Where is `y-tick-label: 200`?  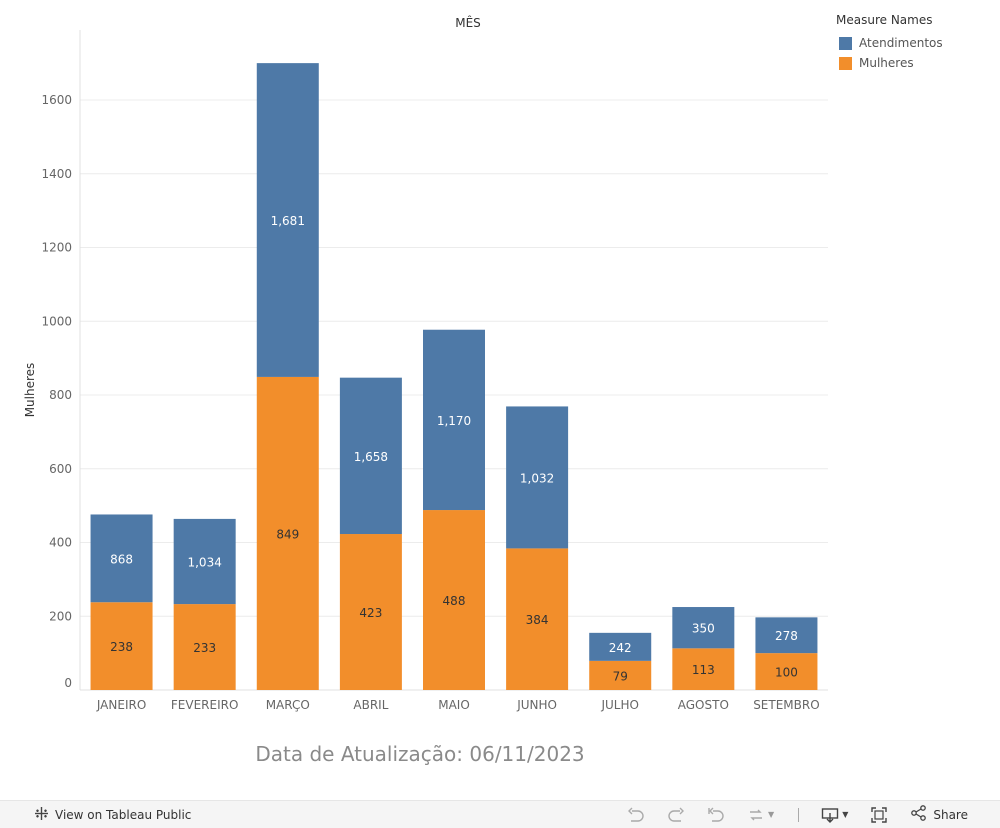
y-tick-label: 200 is located at coordinates (60, 616).